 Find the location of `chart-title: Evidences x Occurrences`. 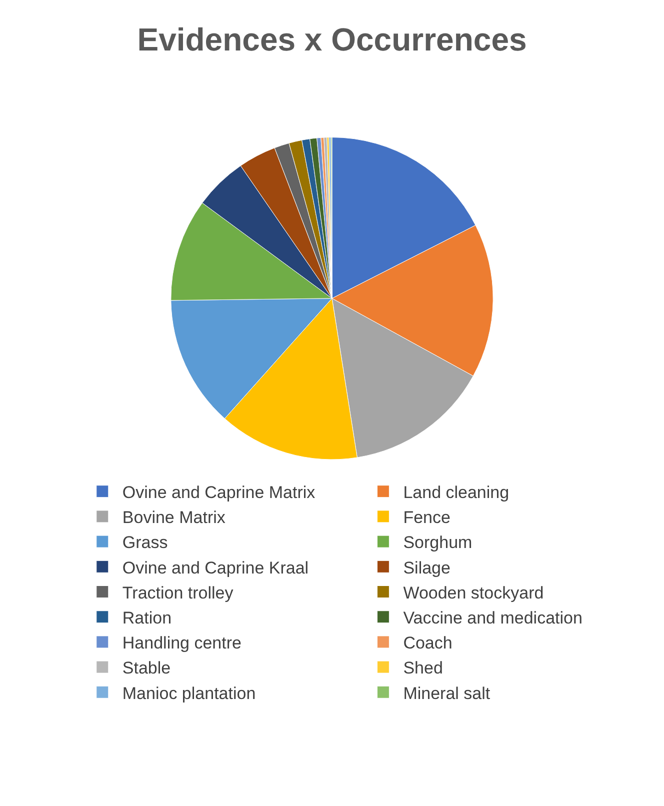

chart-title: Evidences x Occurrences is located at coordinates (332, 40).